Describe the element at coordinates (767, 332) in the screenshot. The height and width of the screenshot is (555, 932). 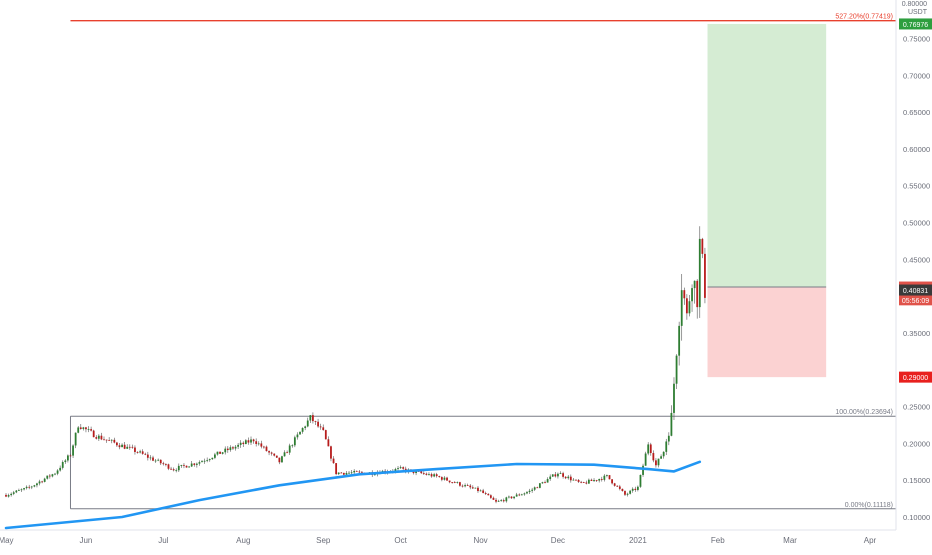
I see `stop-loss-zone` at that location.